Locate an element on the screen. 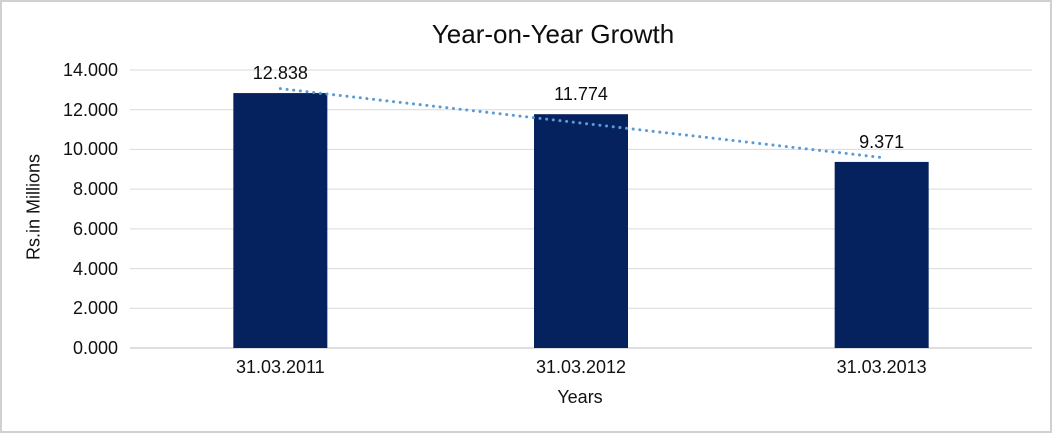  bar-31.03.2011 is located at coordinates (280, 220).